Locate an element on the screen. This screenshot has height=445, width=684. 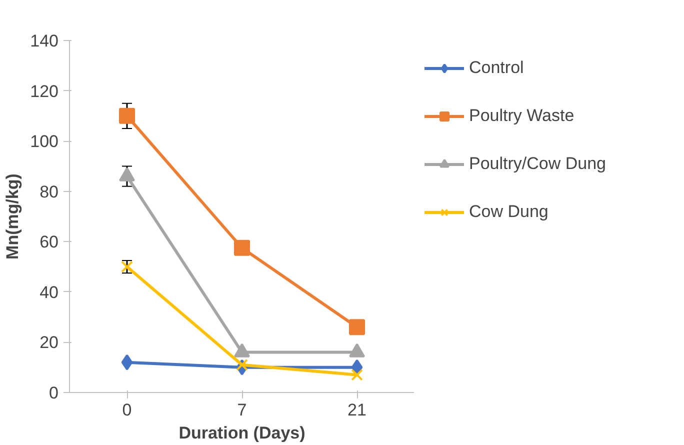
y-tick-label: 0 is located at coordinates (54, 393).